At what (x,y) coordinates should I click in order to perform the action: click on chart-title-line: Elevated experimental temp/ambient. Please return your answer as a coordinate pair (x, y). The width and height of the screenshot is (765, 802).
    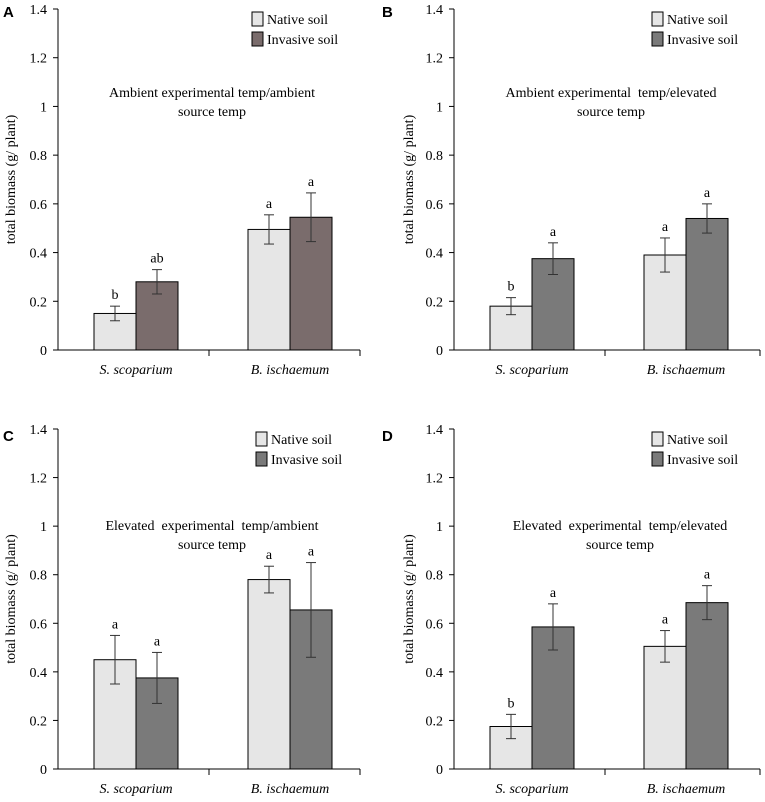
    Looking at the image, I should click on (211, 526).